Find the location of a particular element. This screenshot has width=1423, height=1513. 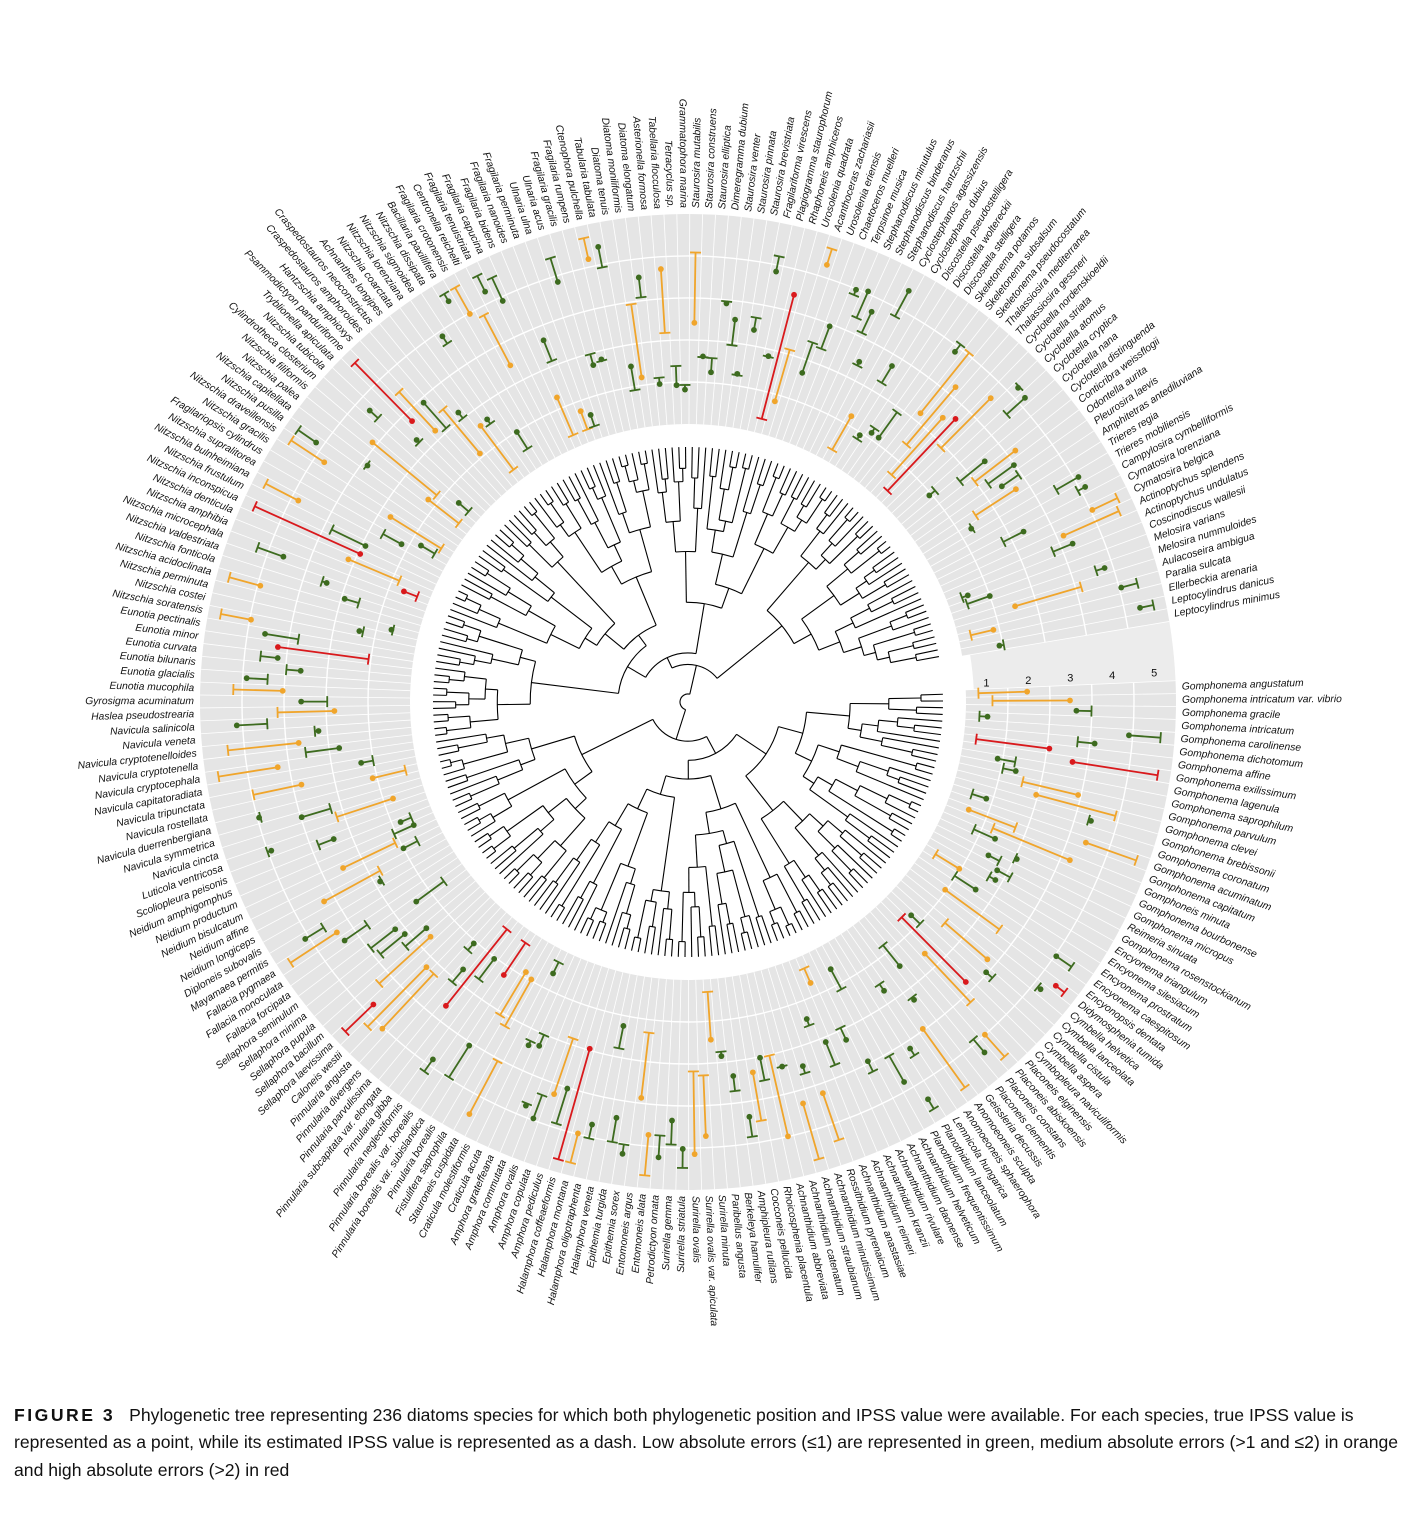

species-label: Petrodictyon ornata is located at coordinates (653, 1239).